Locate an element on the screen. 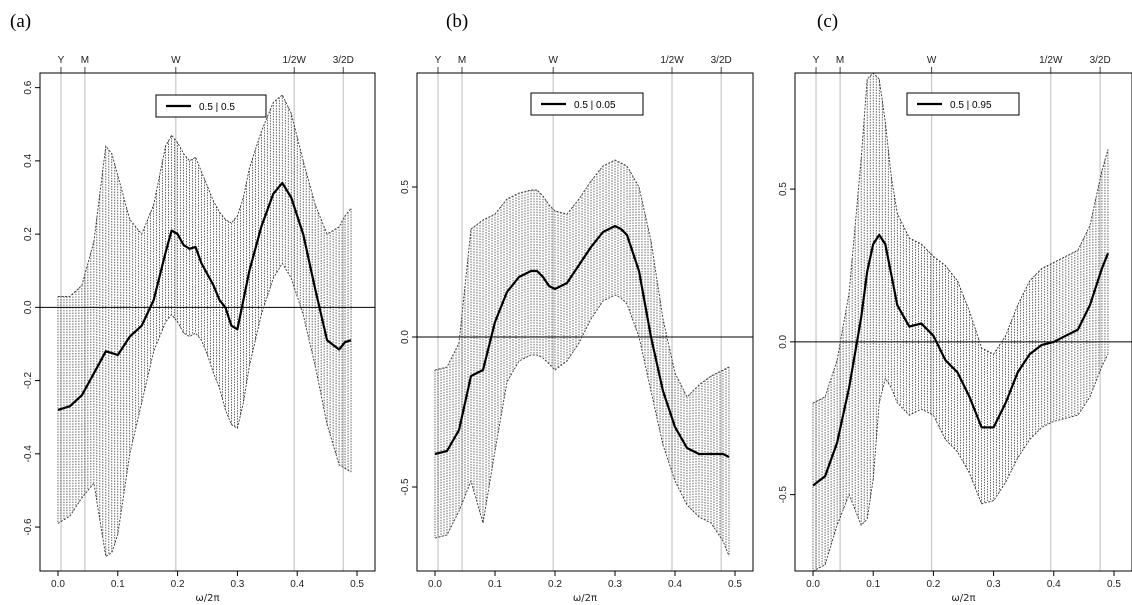 Image resolution: width=1132 pixels, height=605 pixels. panel-label: (a) is located at coordinates (20, 21).